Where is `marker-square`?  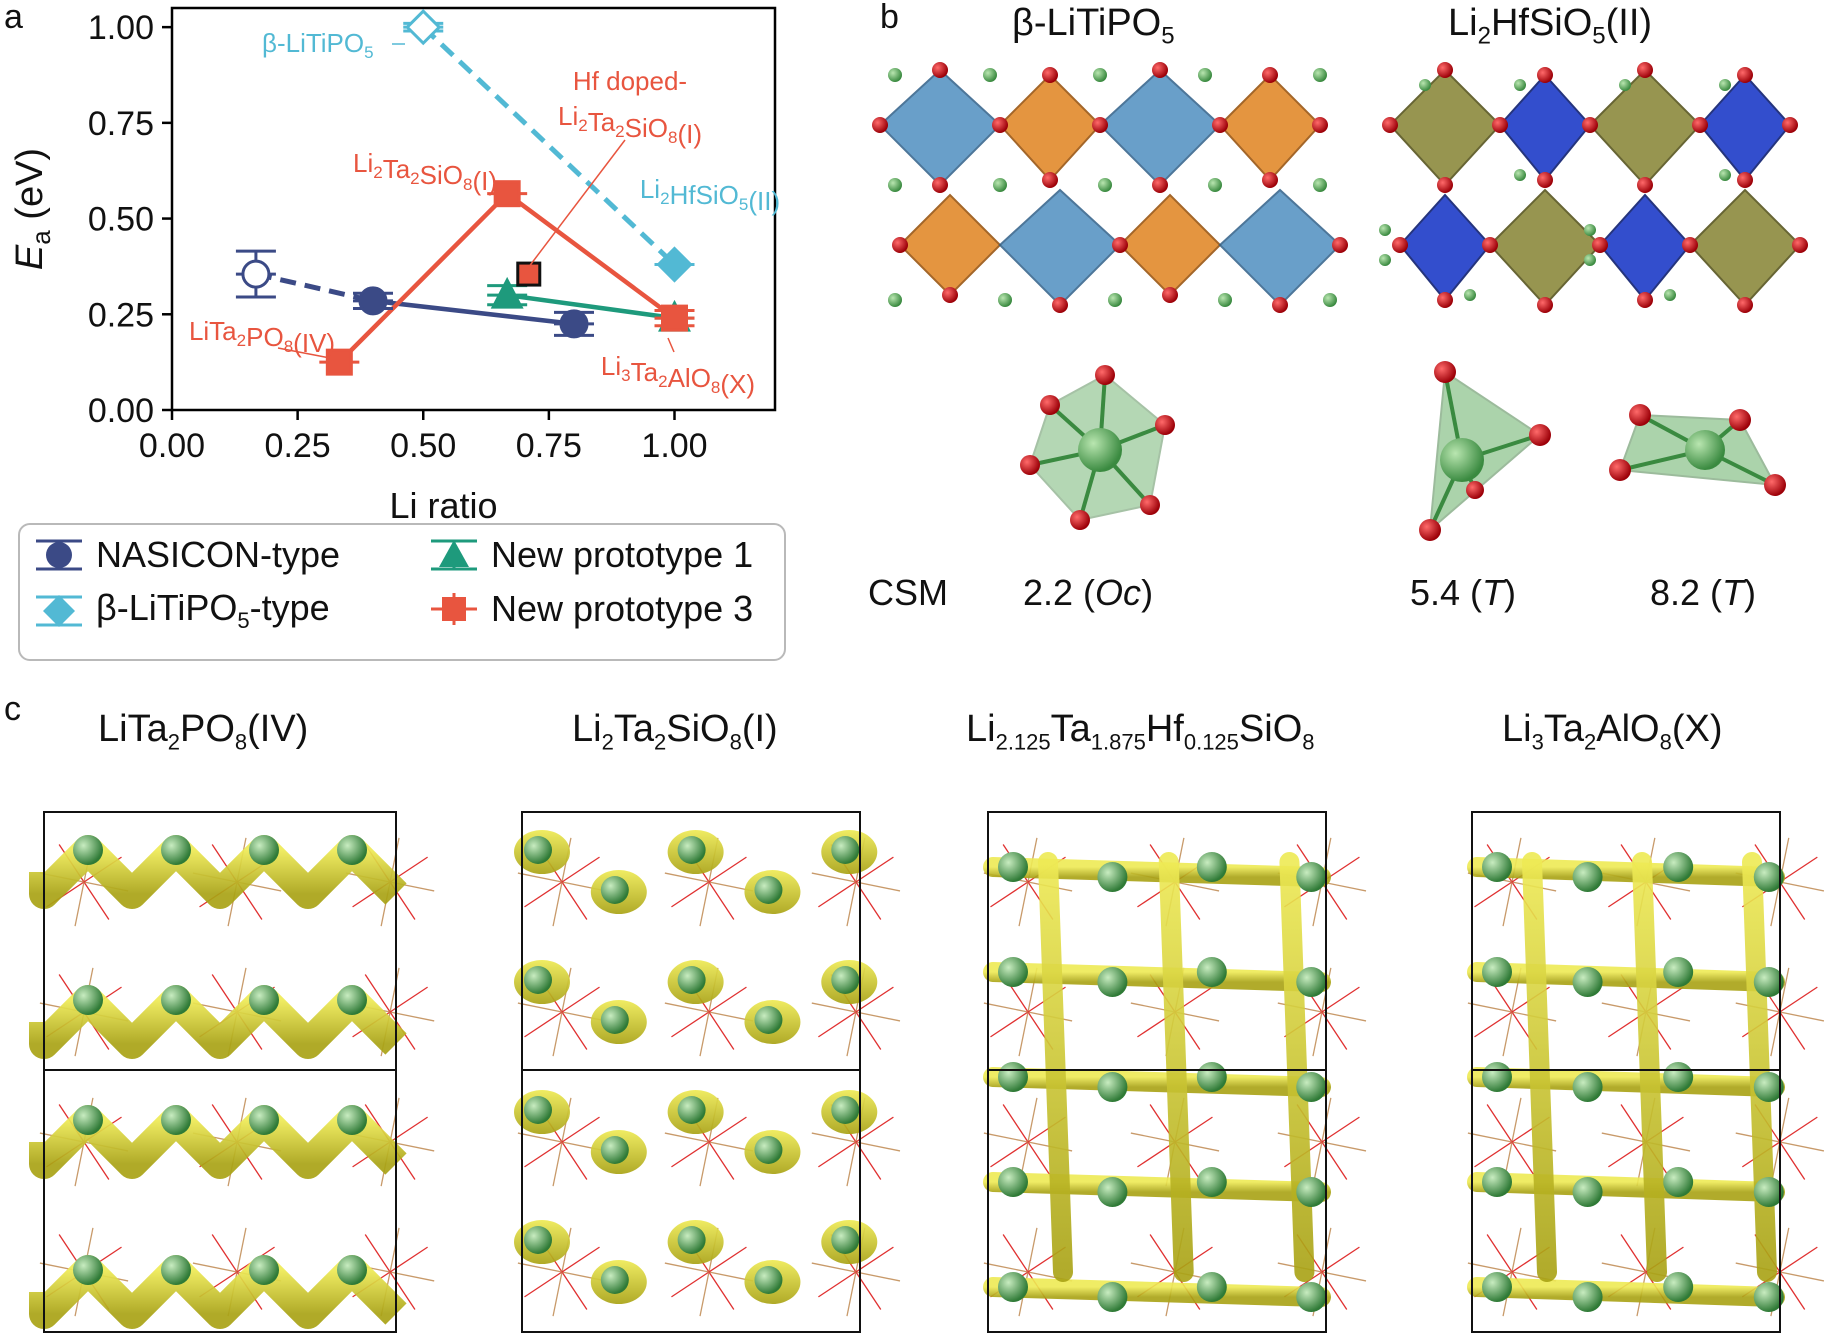
marker-square is located at coordinates (339, 362).